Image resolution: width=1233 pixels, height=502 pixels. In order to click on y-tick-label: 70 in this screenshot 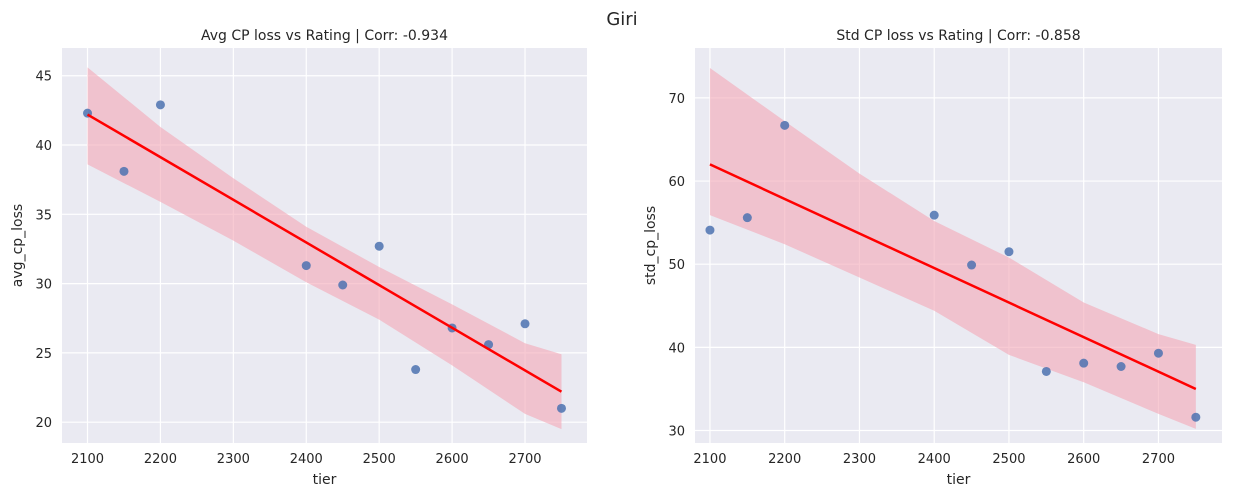, I will do `click(676, 99)`.